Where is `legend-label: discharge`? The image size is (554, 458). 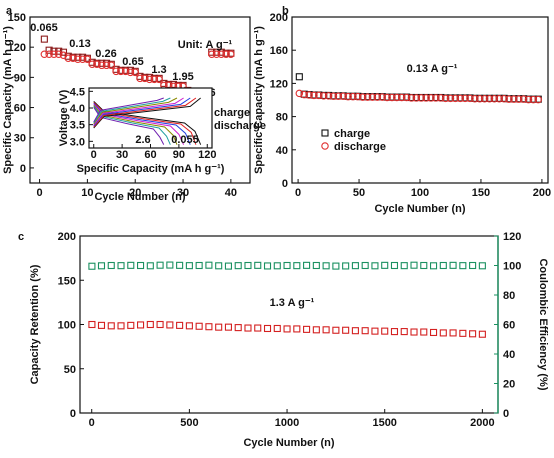
legend-label: discharge is located at coordinates (240, 126).